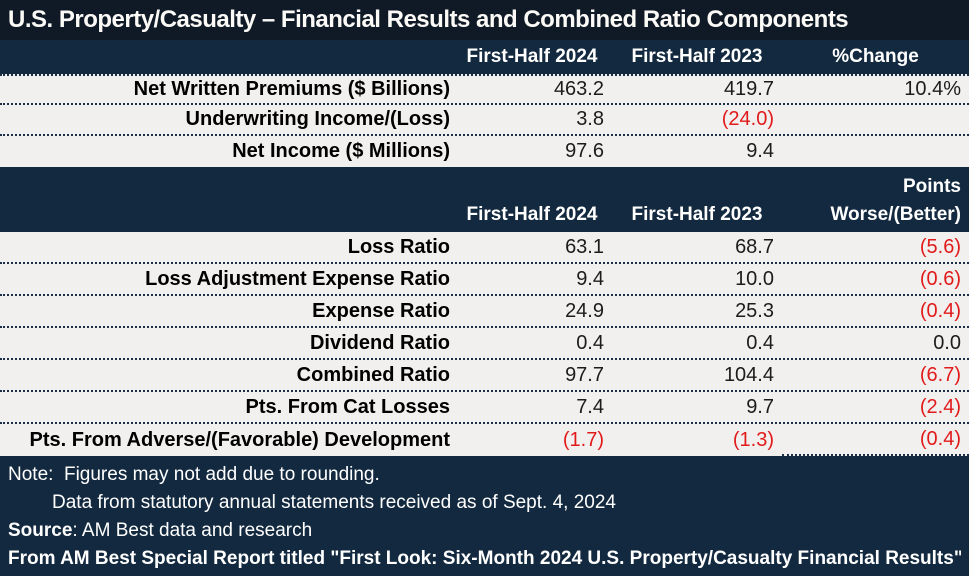 Image resolution: width=969 pixels, height=576 pixels. Describe the element at coordinates (590, 119) in the screenshot. I see `value-cell: 3.8` at that location.